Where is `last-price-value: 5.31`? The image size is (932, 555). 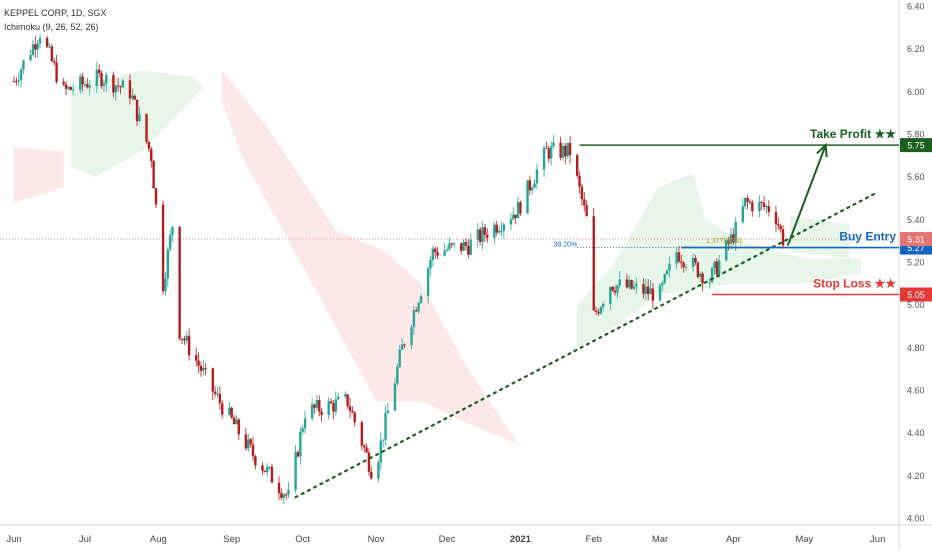
last-price-value: 5.31 is located at coordinates (916, 240).